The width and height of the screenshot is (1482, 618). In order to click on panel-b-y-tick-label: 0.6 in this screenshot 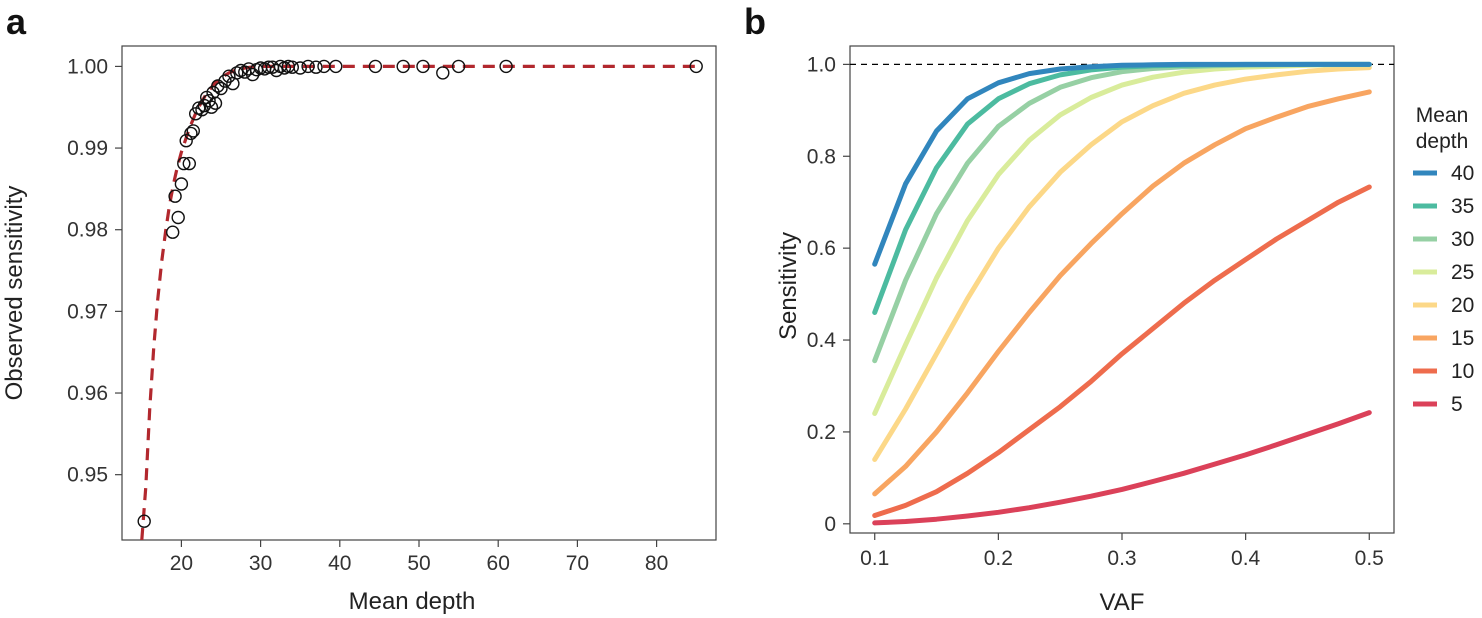, I will do `click(821, 248)`.